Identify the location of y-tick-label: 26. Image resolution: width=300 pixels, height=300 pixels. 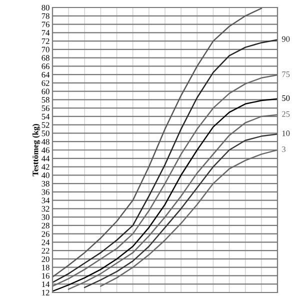
(46, 234).